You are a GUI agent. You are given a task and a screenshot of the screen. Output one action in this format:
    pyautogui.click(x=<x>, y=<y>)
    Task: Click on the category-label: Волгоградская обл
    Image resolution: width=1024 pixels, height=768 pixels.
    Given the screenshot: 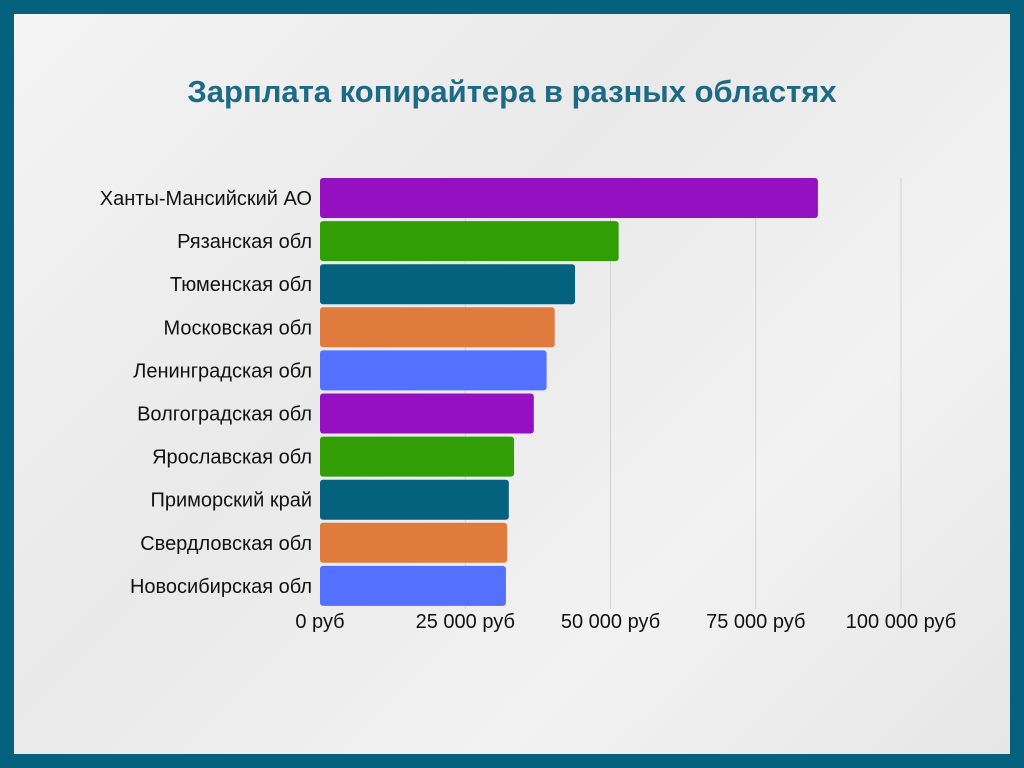 What is the action you would take?
    pyautogui.click(x=224, y=415)
    